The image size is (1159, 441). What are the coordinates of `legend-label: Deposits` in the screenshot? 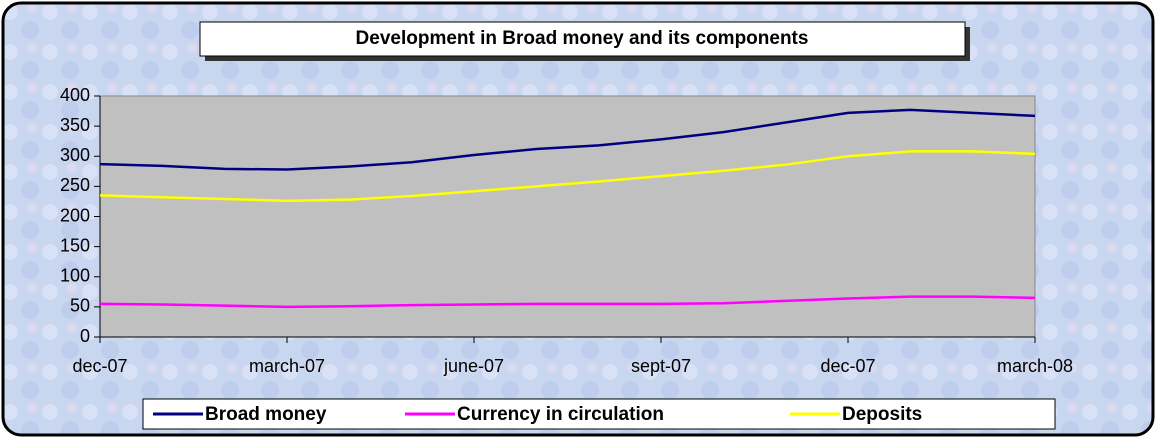 It's located at (882, 414).